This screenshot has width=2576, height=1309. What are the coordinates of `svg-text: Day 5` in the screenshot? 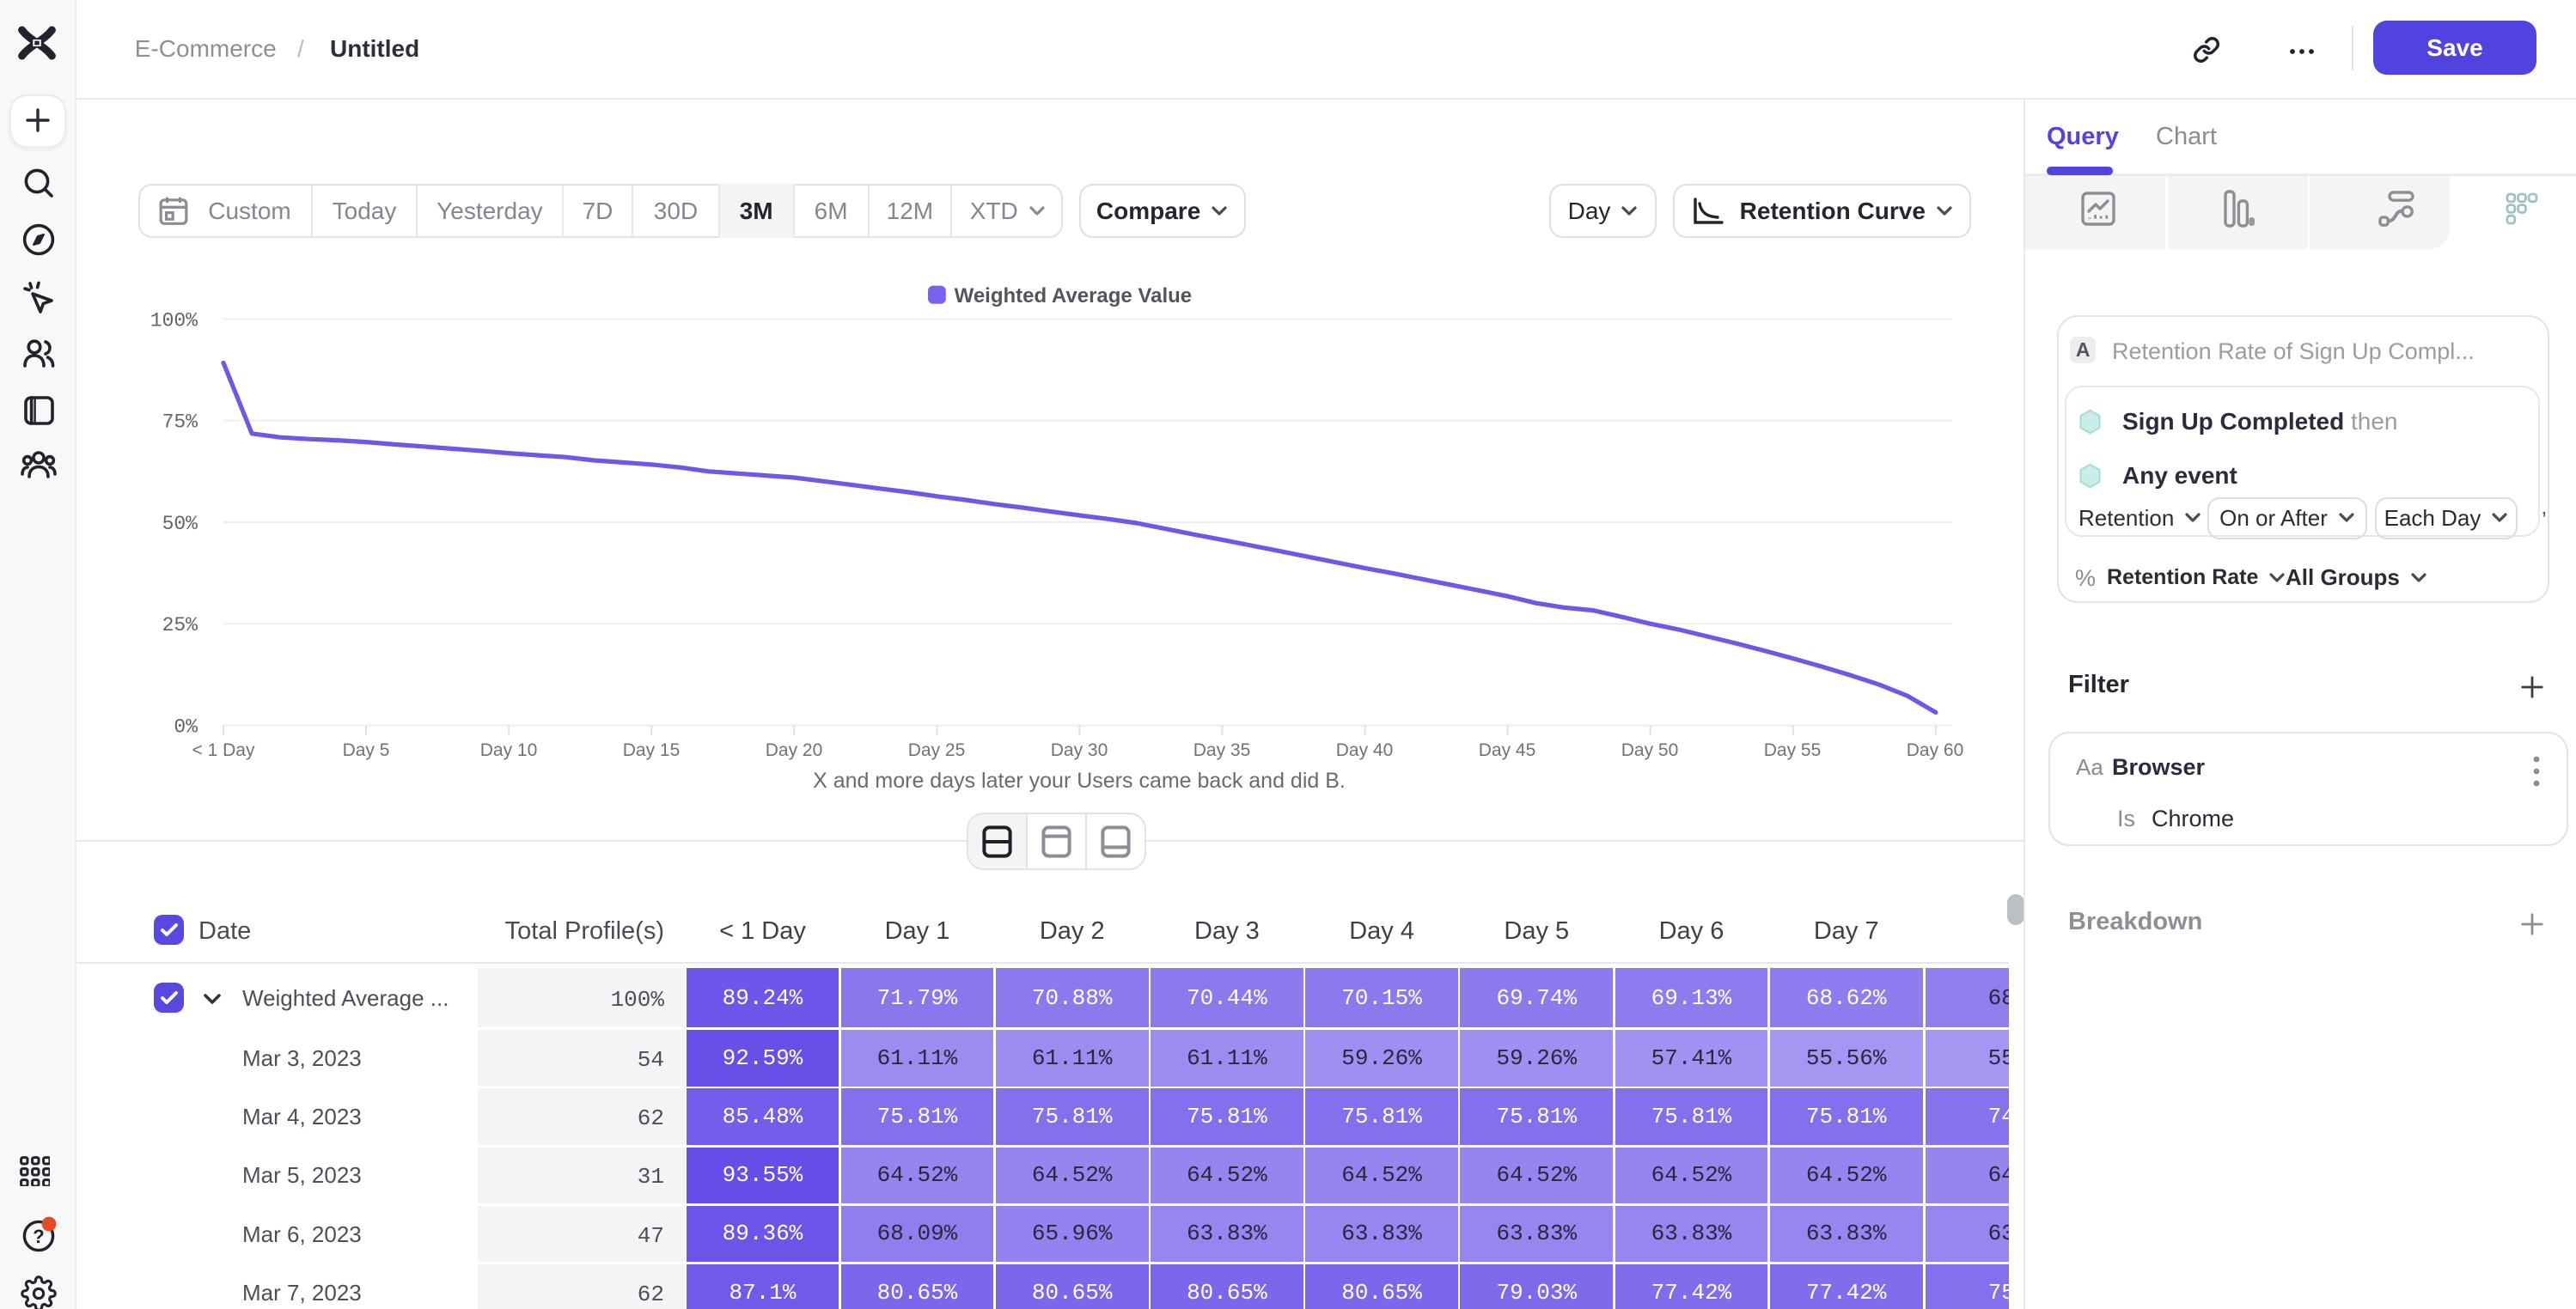 It's located at (366, 750).